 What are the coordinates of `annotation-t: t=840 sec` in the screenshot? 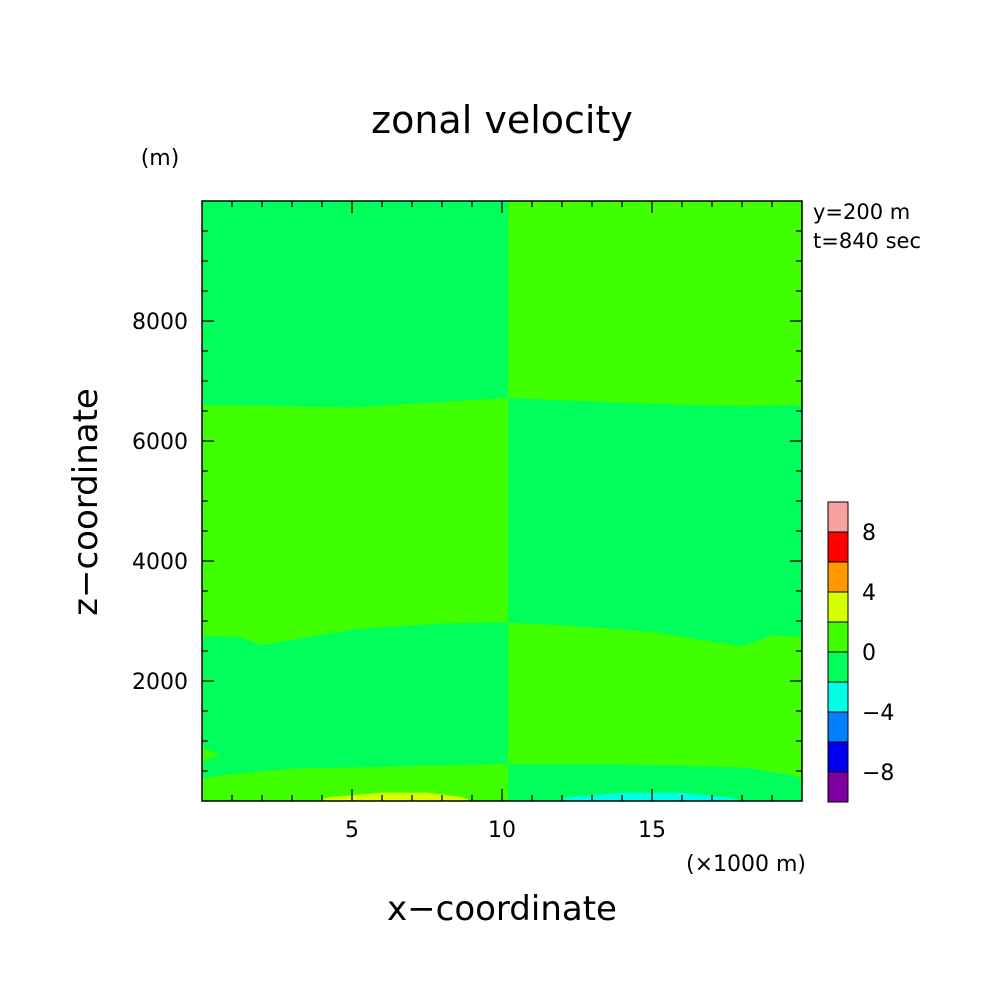 It's located at (867, 241).